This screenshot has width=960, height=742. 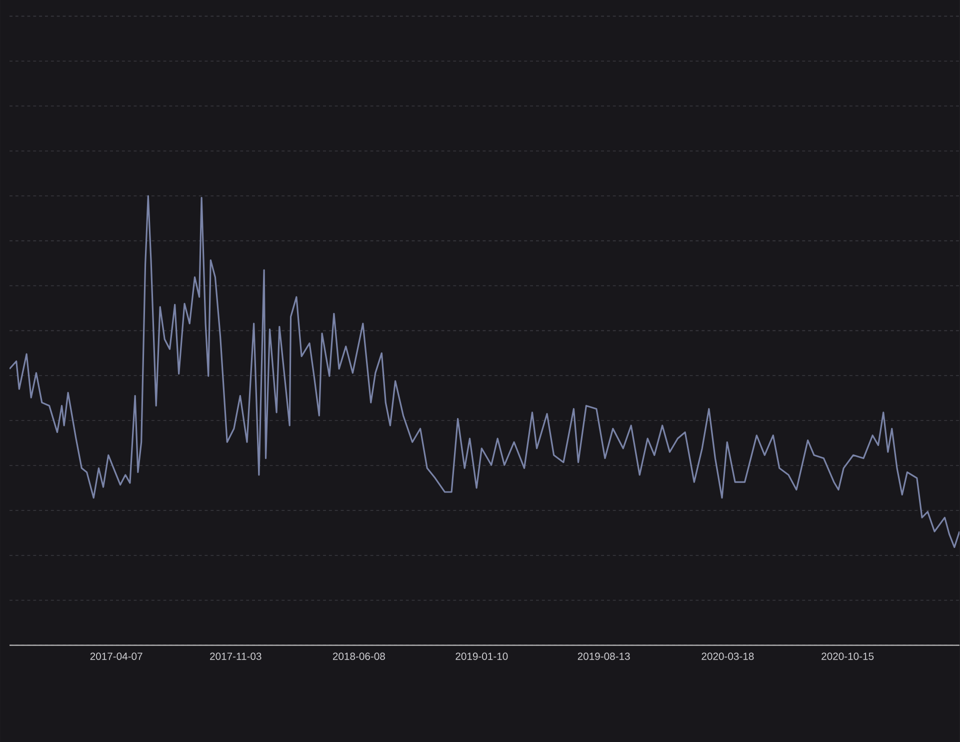 What do you see at coordinates (604, 656) in the screenshot?
I see `x-tick-label: 2019-08-13` at bounding box center [604, 656].